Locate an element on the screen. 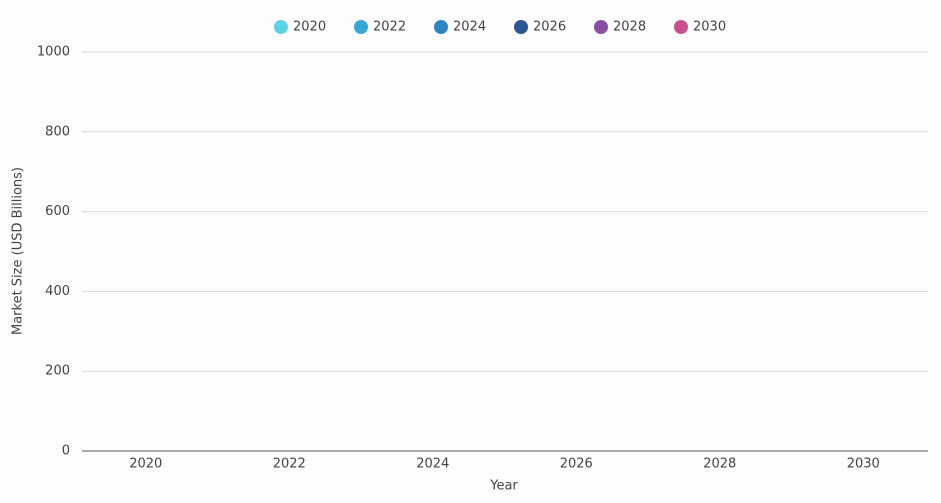  y-tick-label: 200 is located at coordinates (57, 371).